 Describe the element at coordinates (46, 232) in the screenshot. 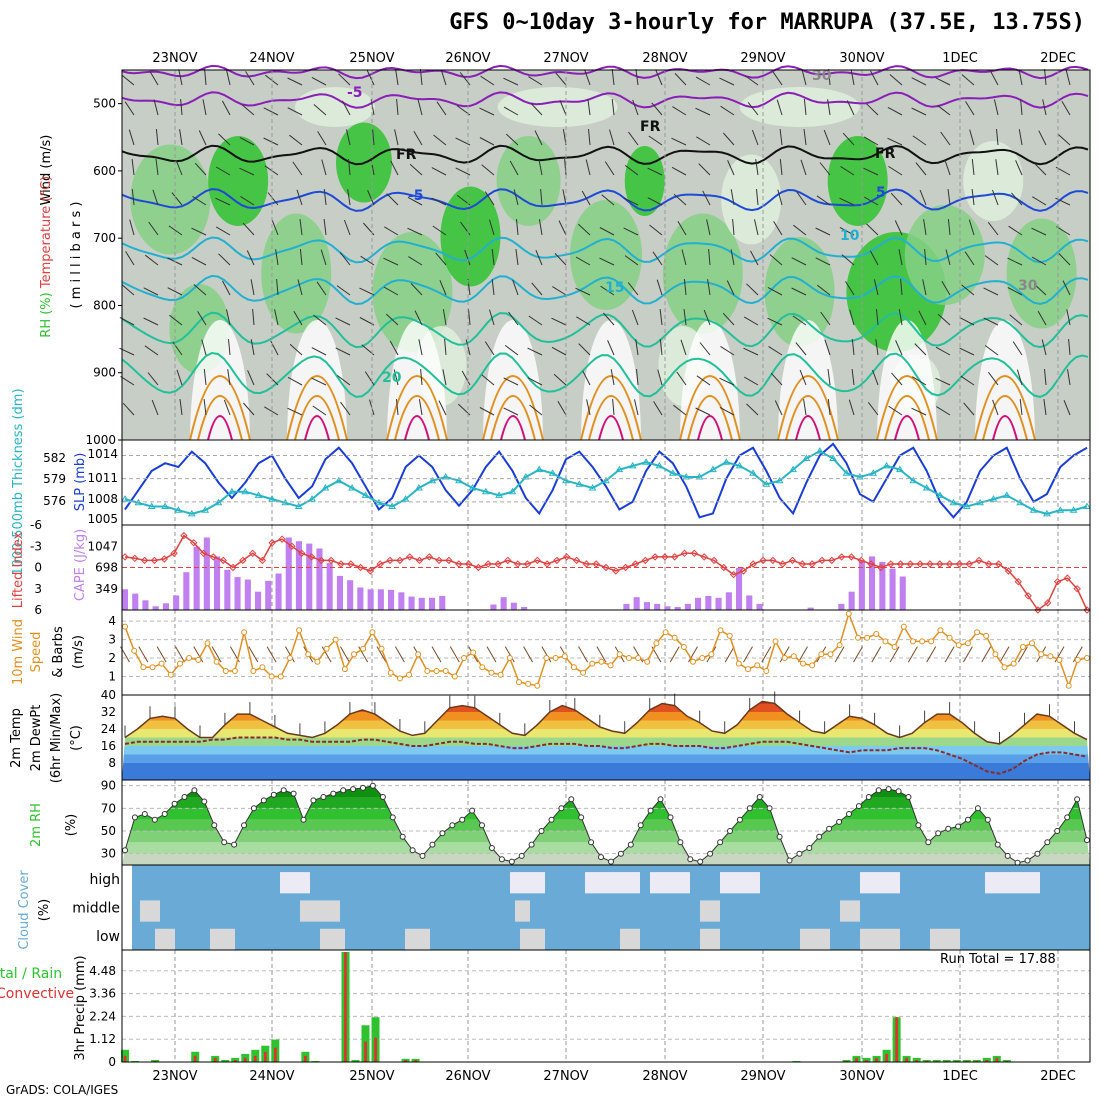

I see `ylabel-temperature: Temperature (°C)` at that location.